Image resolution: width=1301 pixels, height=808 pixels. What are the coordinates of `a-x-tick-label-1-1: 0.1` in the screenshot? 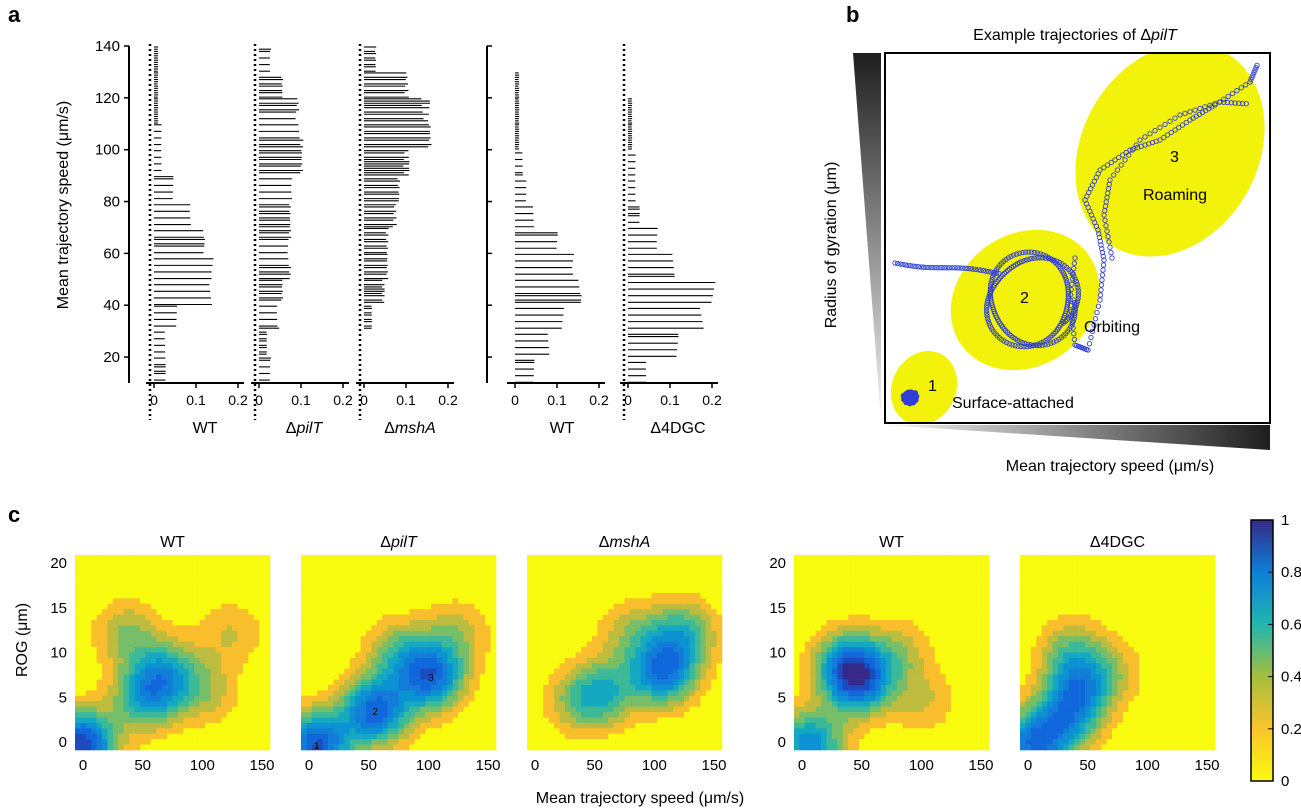 It's located at (301, 400).